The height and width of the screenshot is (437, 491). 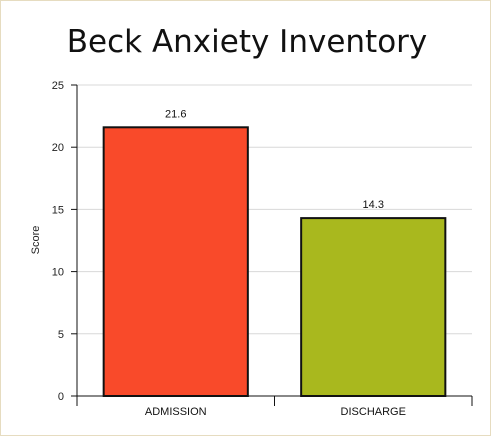 What do you see at coordinates (58, 86) in the screenshot?
I see `y-tick-label: 25` at bounding box center [58, 86].